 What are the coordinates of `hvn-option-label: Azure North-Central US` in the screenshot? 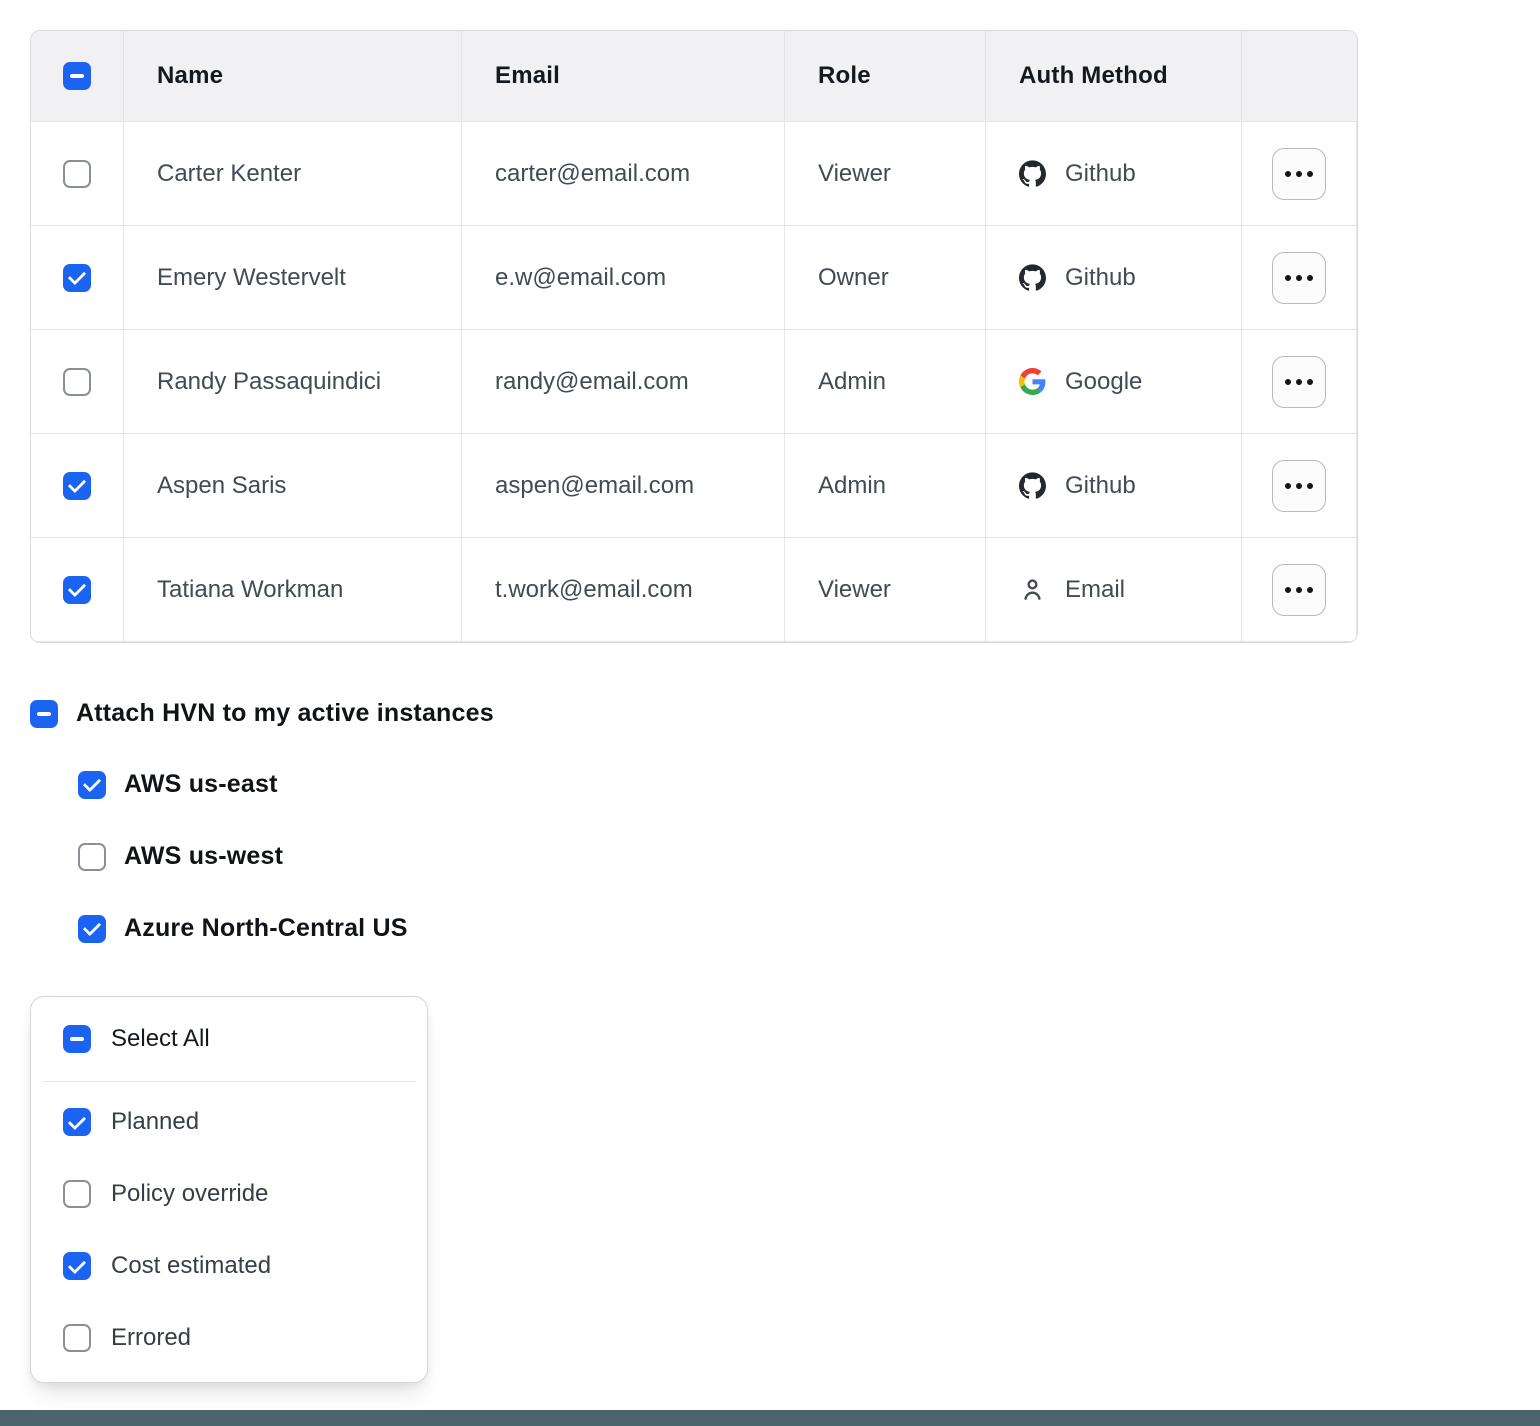 It's located at (266, 928).